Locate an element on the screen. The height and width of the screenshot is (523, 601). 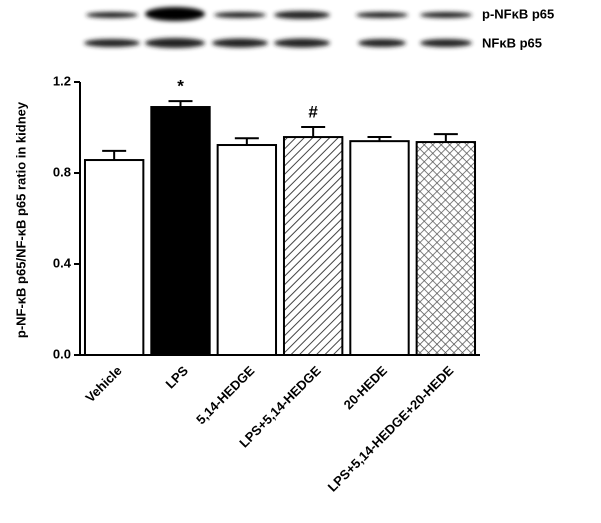
x-tick-label: LPS+5,14-HEDGE+20-HEDE is located at coordinates (391, 429).